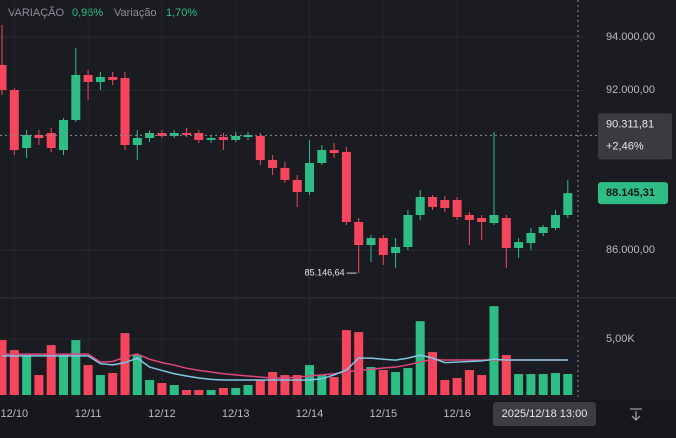  I want to click on x-tick-label: 12/16, so click(457, 414).